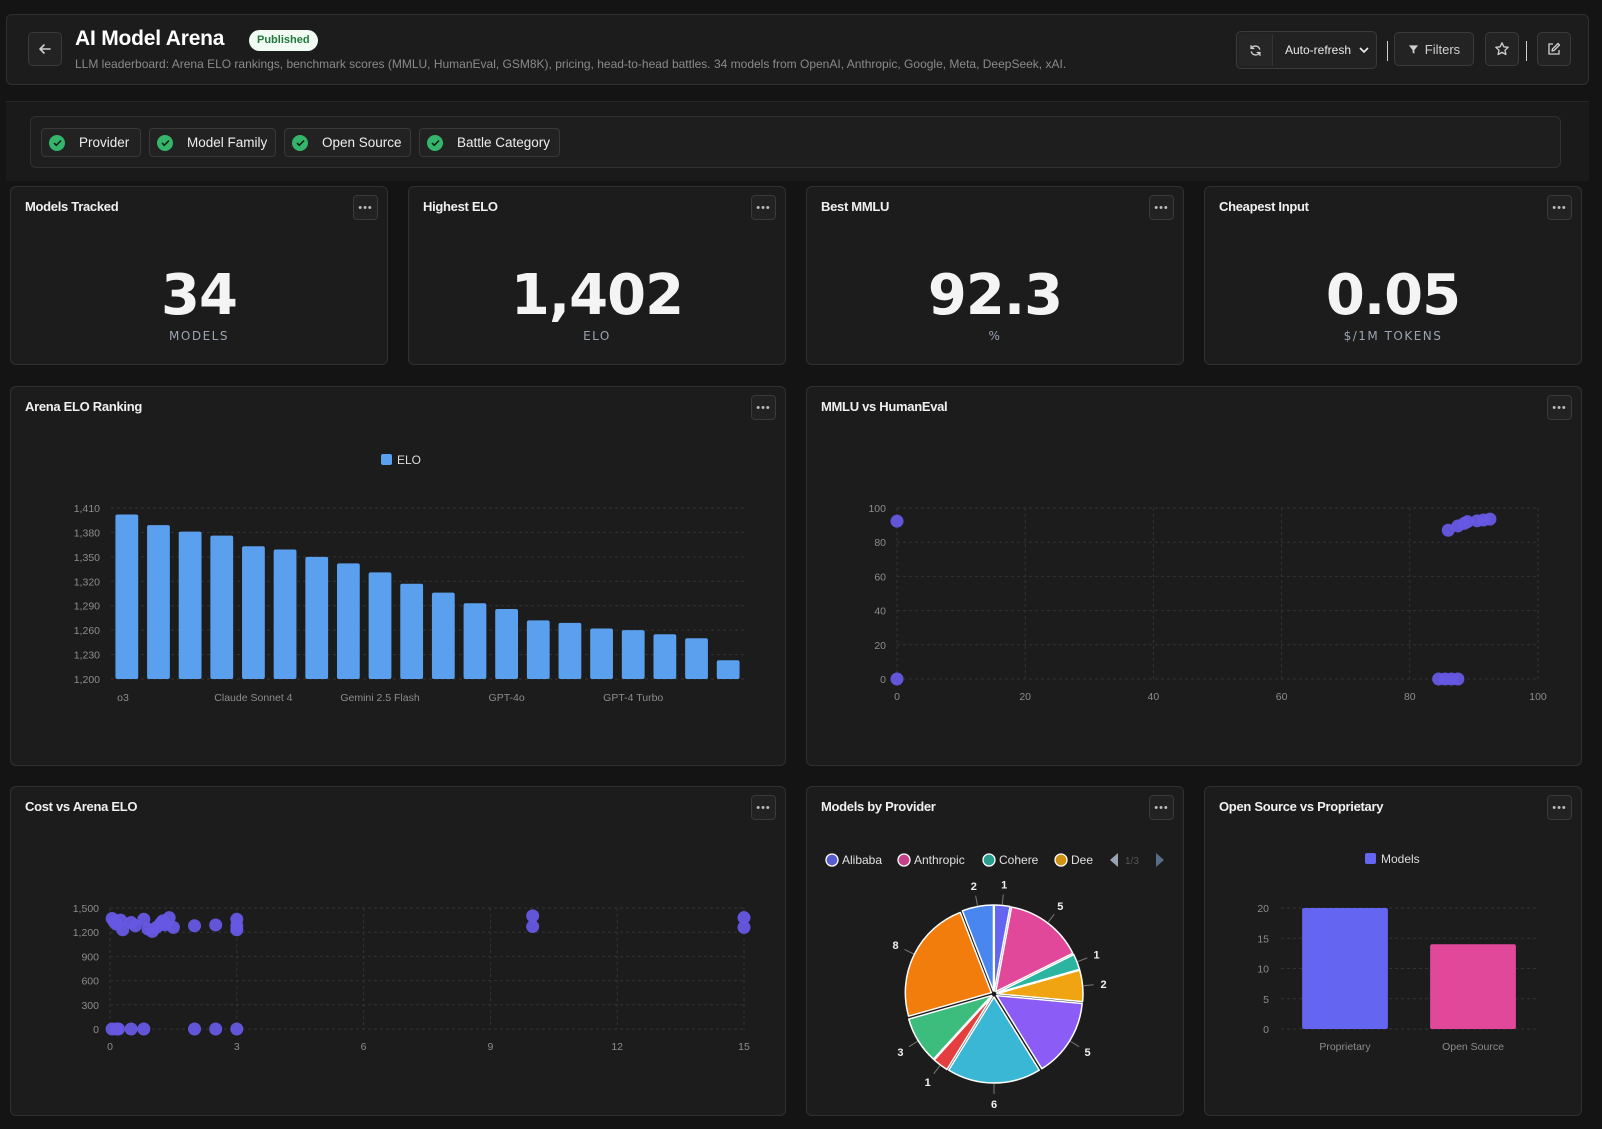 This screenshot has height=1129, width=1602. Describe the element at coordinates (90, 957) in the screenshot. I see `y-tick-label: 900` at that location.